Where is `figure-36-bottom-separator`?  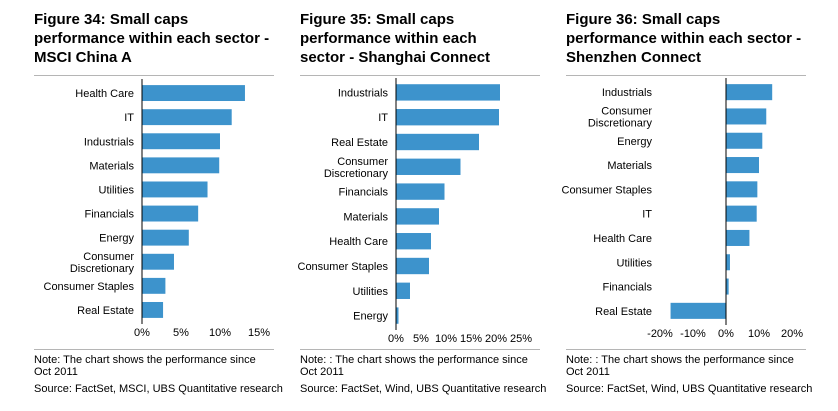 figure-36-bottom-separator is located at coordinates (686, 349).